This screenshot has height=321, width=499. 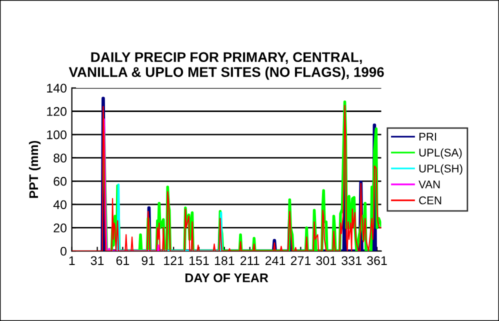 What do you see at coordinates (226, 66) in the screenshot?
I see `chart-title: DAILY PRECIP FOR PRIMARY, CENTRAL, VANILLA & UPLO MET SITES (NO FLAGS), 1996` at bounding box center [226, 66].